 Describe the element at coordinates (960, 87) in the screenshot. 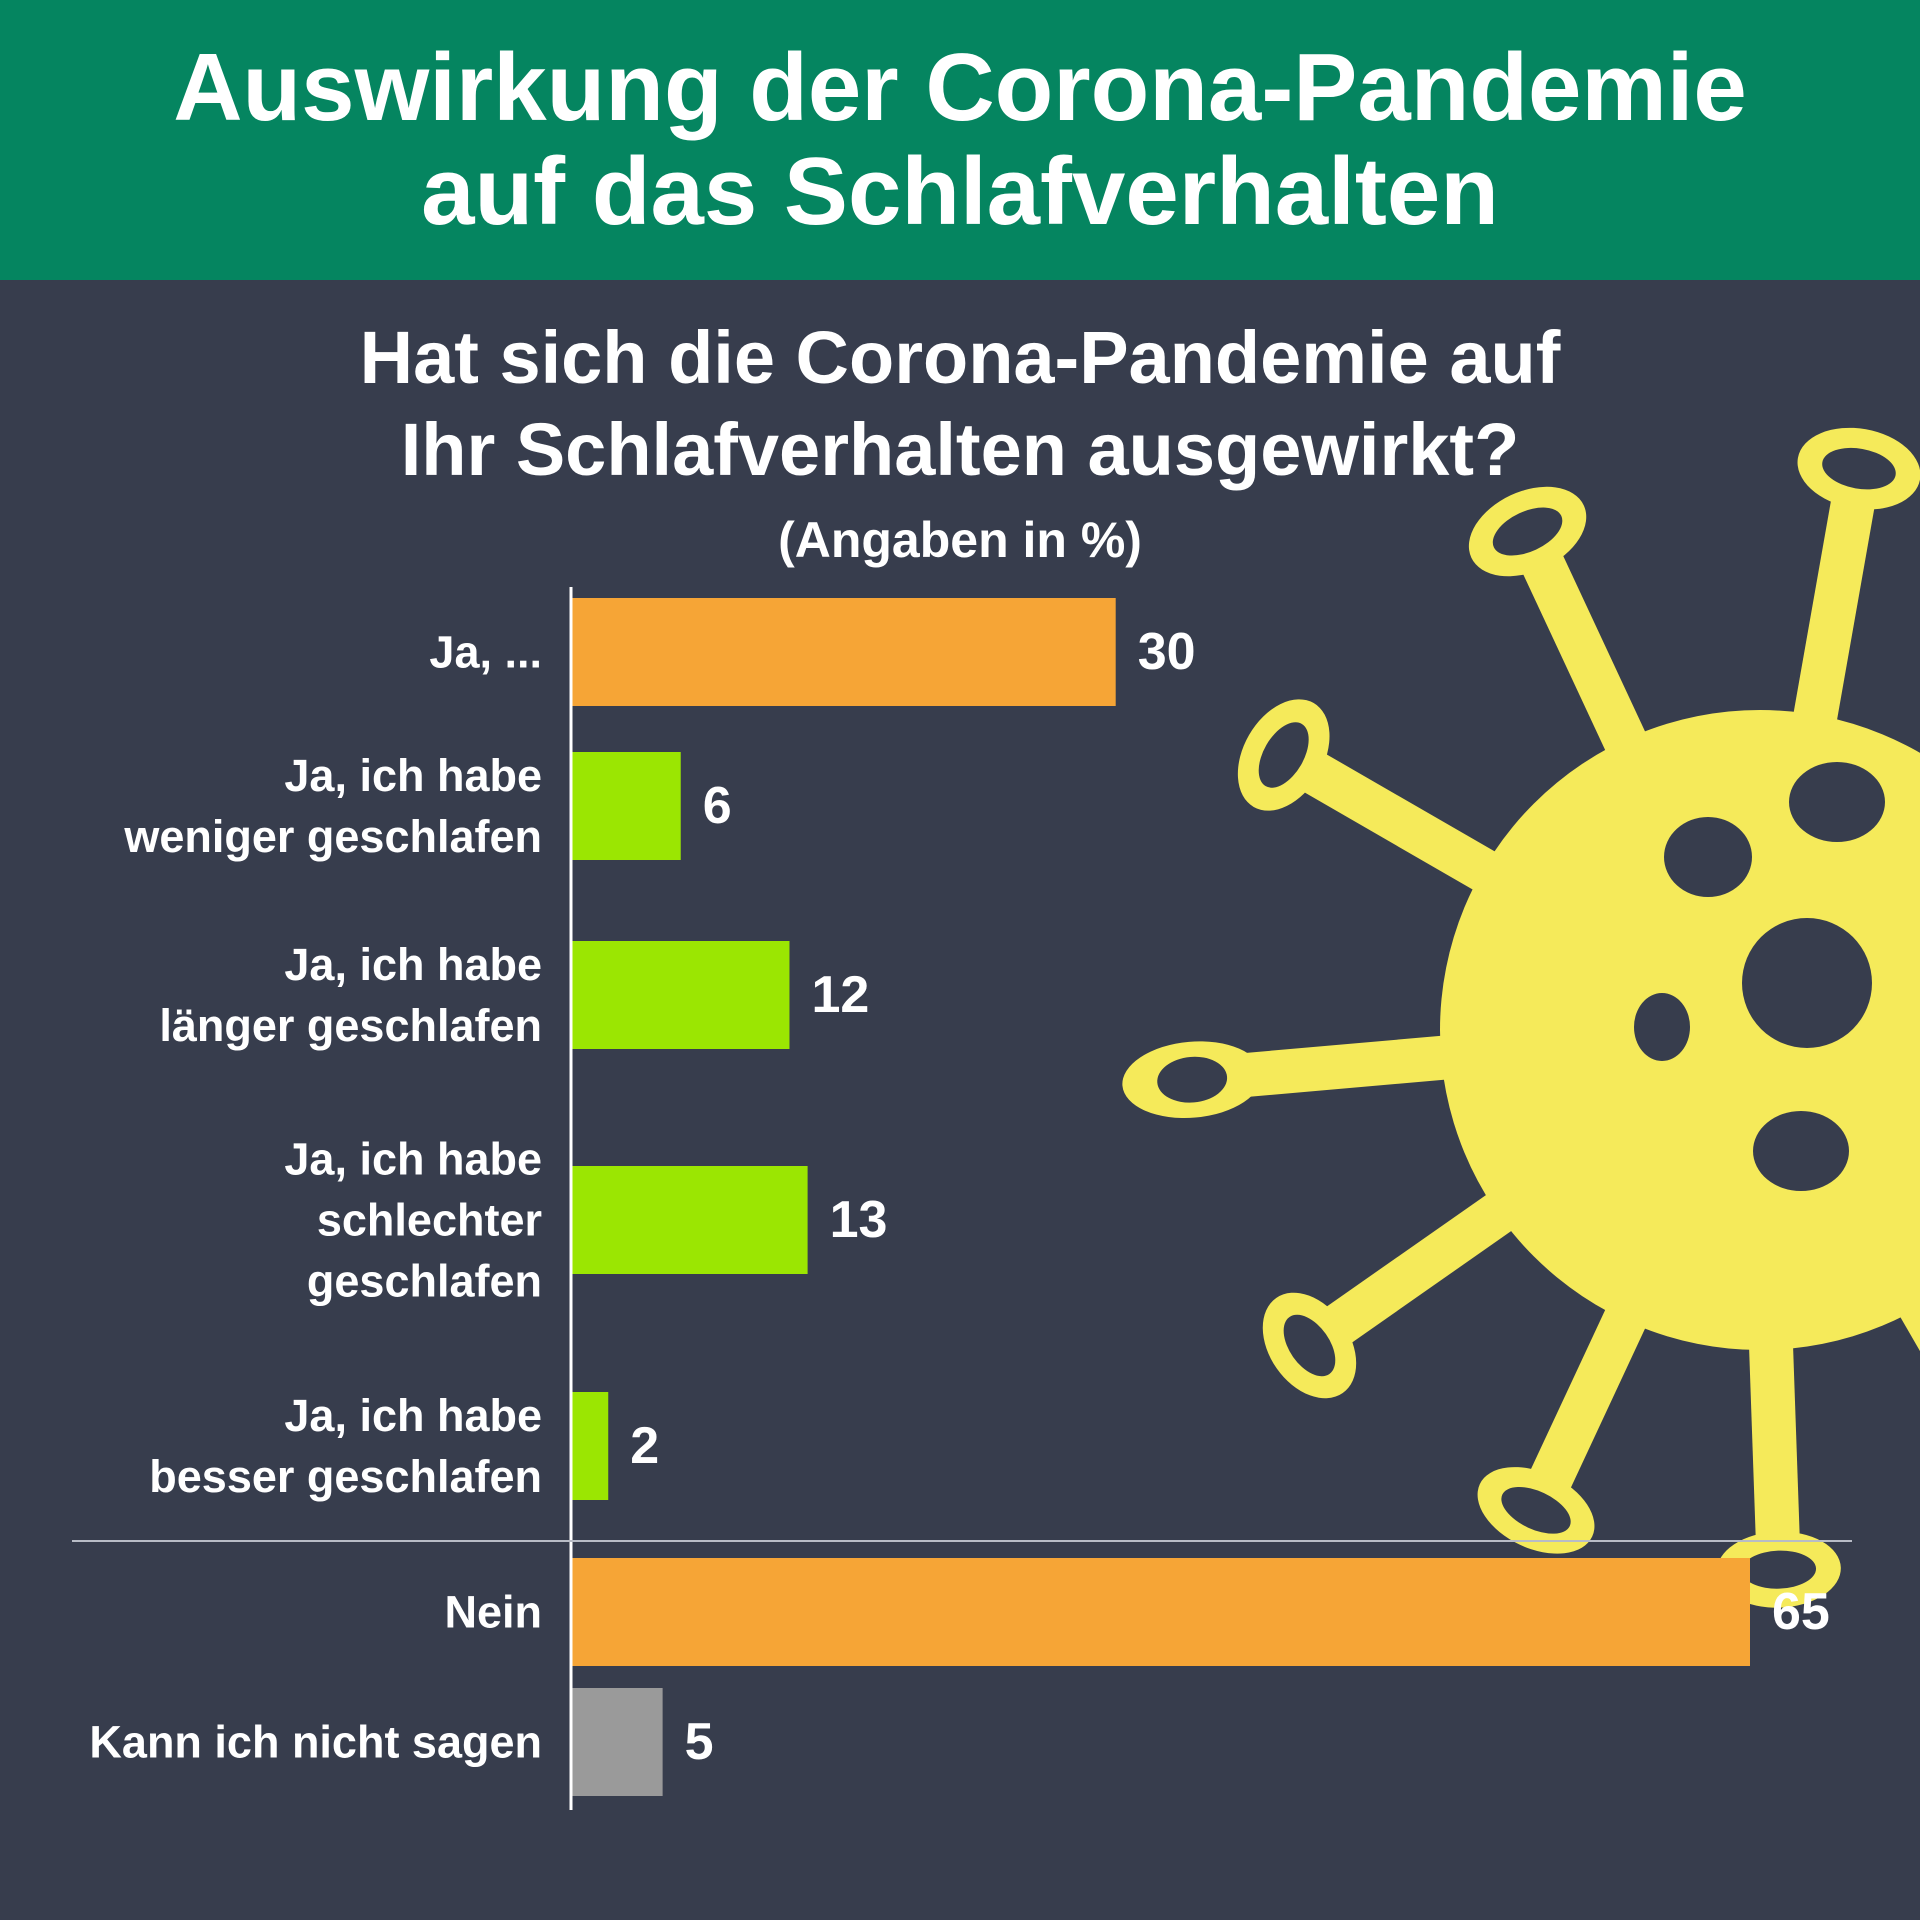

I see `title-line-1: Auswirkung der Corona-Pandemie` at that location.